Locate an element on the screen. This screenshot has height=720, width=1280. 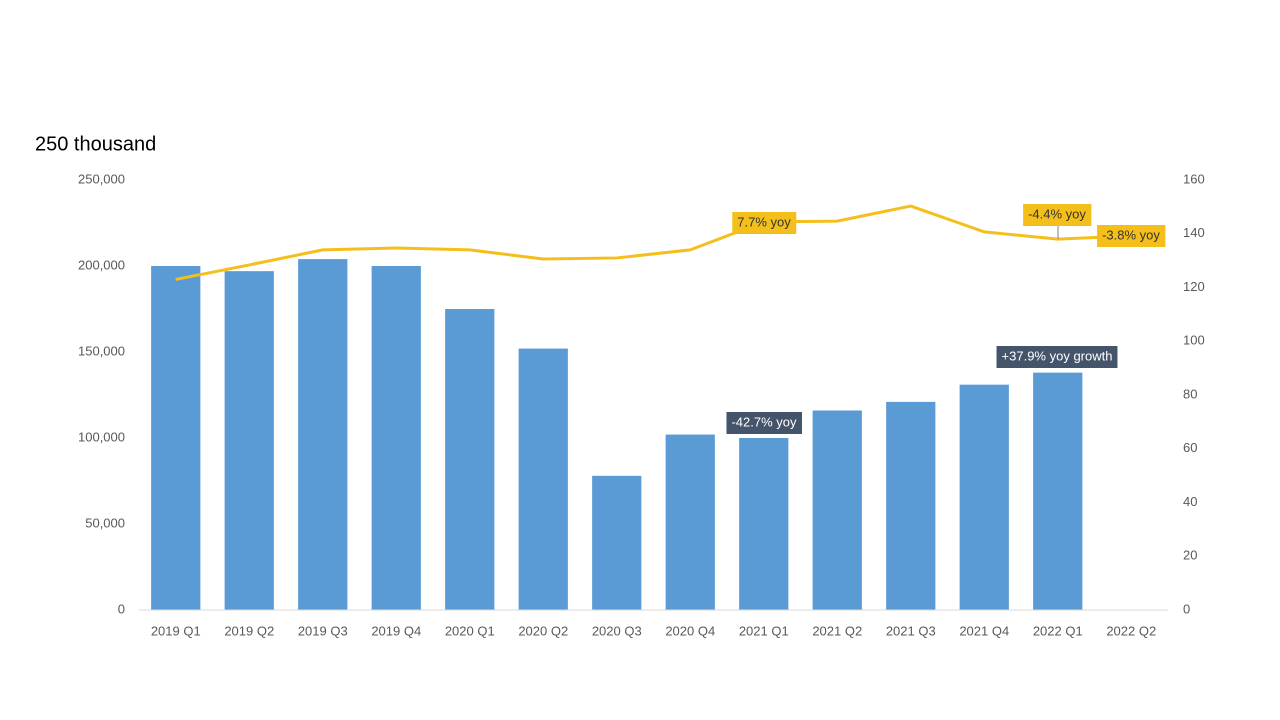
line is located at coordinates (653, 242).